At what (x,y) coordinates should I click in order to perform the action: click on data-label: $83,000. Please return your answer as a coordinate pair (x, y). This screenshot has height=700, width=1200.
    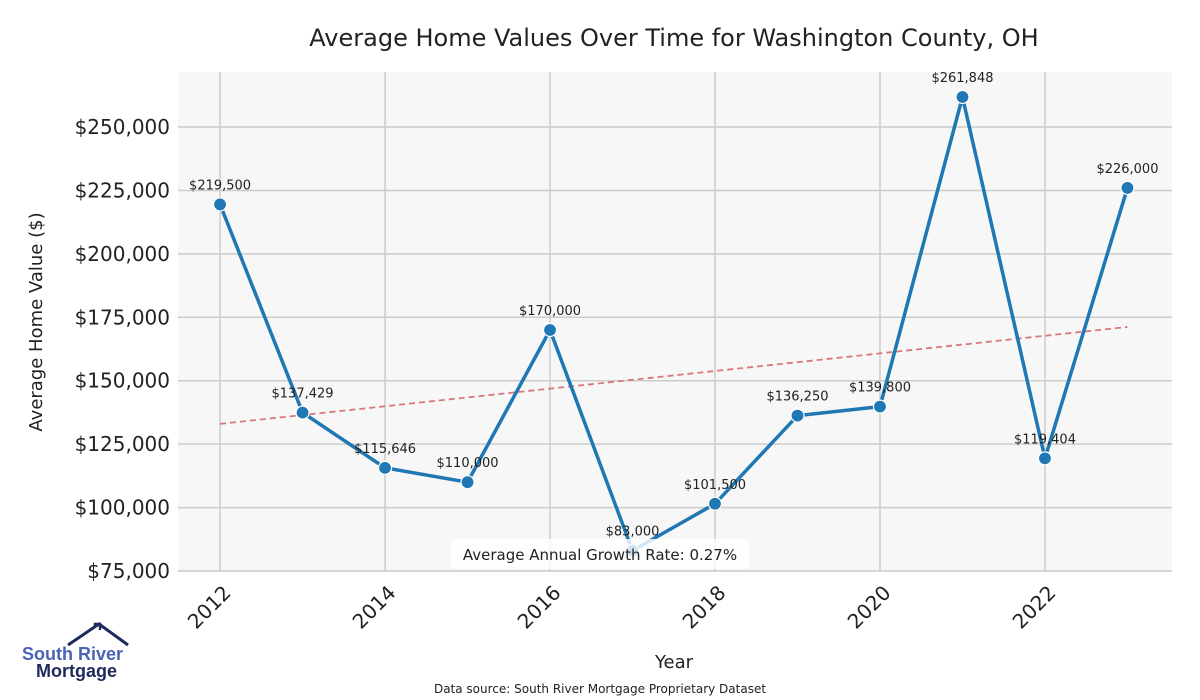
    Looking at the image, I should click on (633, 532).